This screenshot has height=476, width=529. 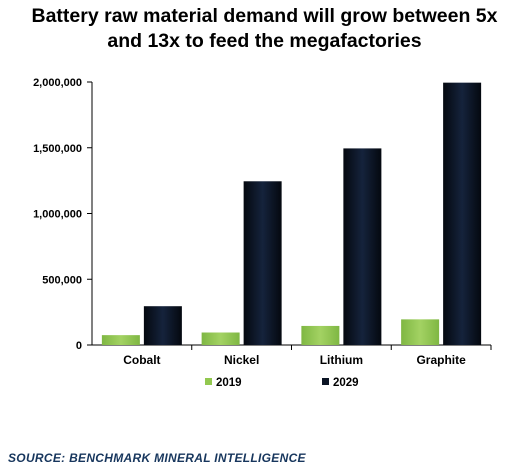 What do you see at coordinates (62, 280) in the screenshot?
I see `y-tick-label: 500,000` at bounding box center [62, 280].